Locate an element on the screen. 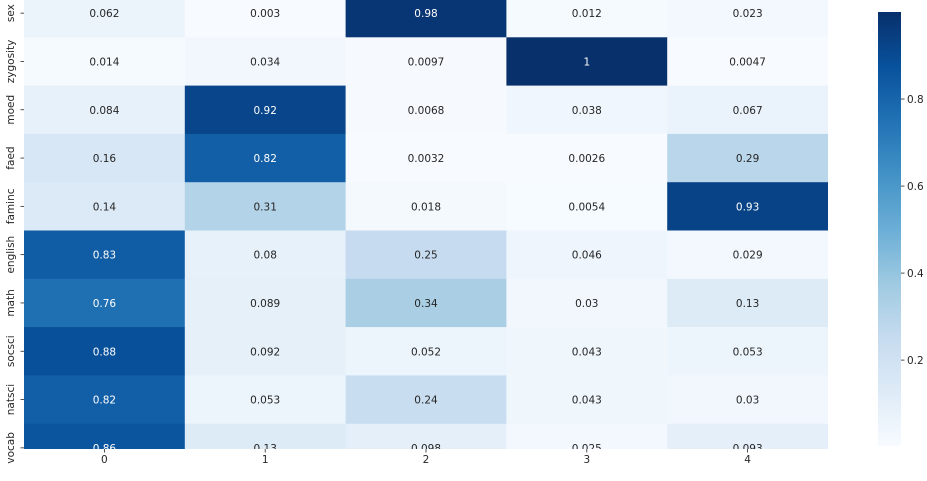 The height and width of the screenshot is (481, 927). heatmap-cell-r2-c1 is located at coordinates (265, 110).